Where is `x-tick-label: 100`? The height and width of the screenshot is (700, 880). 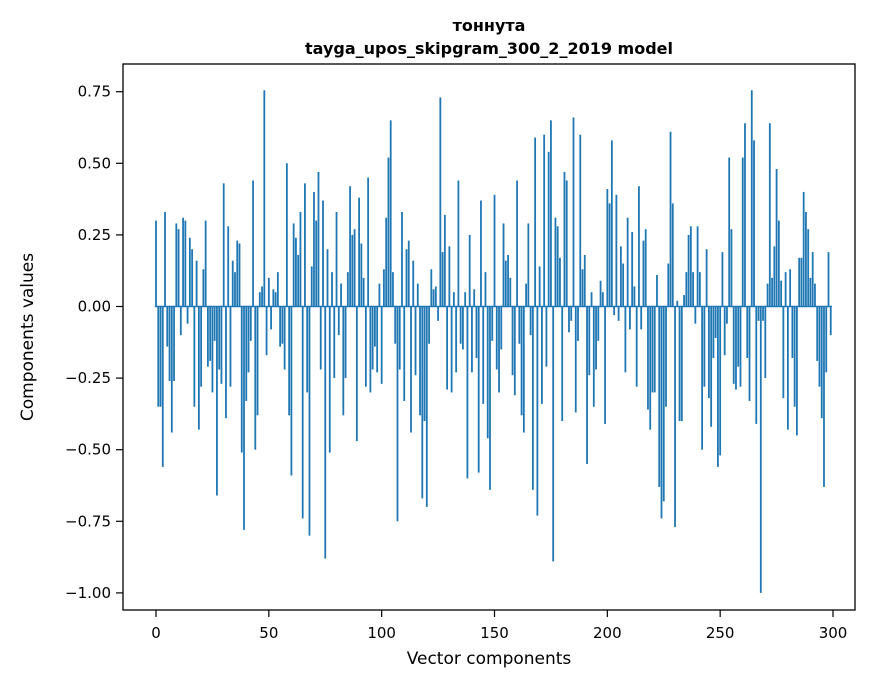
x-tick-label: 100 is located at coordinates (381, 633).